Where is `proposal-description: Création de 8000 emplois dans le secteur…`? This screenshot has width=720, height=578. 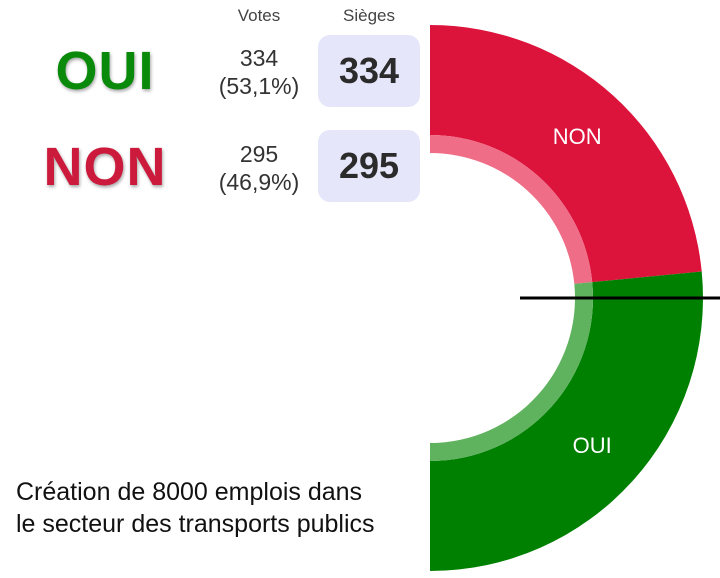 proposal-description: Création de 8000 emplois dans le secteur… is located at coordinates (221, 508).